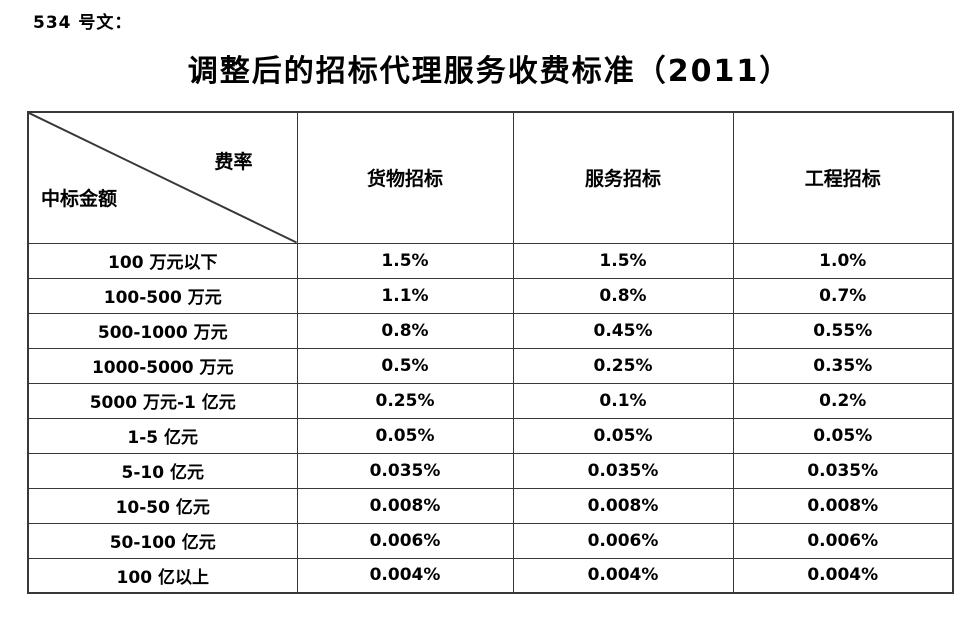 This screenshot has width=979, height=629. I want to click on engineering-rate-cell: 0.035%, so click(843, 470).